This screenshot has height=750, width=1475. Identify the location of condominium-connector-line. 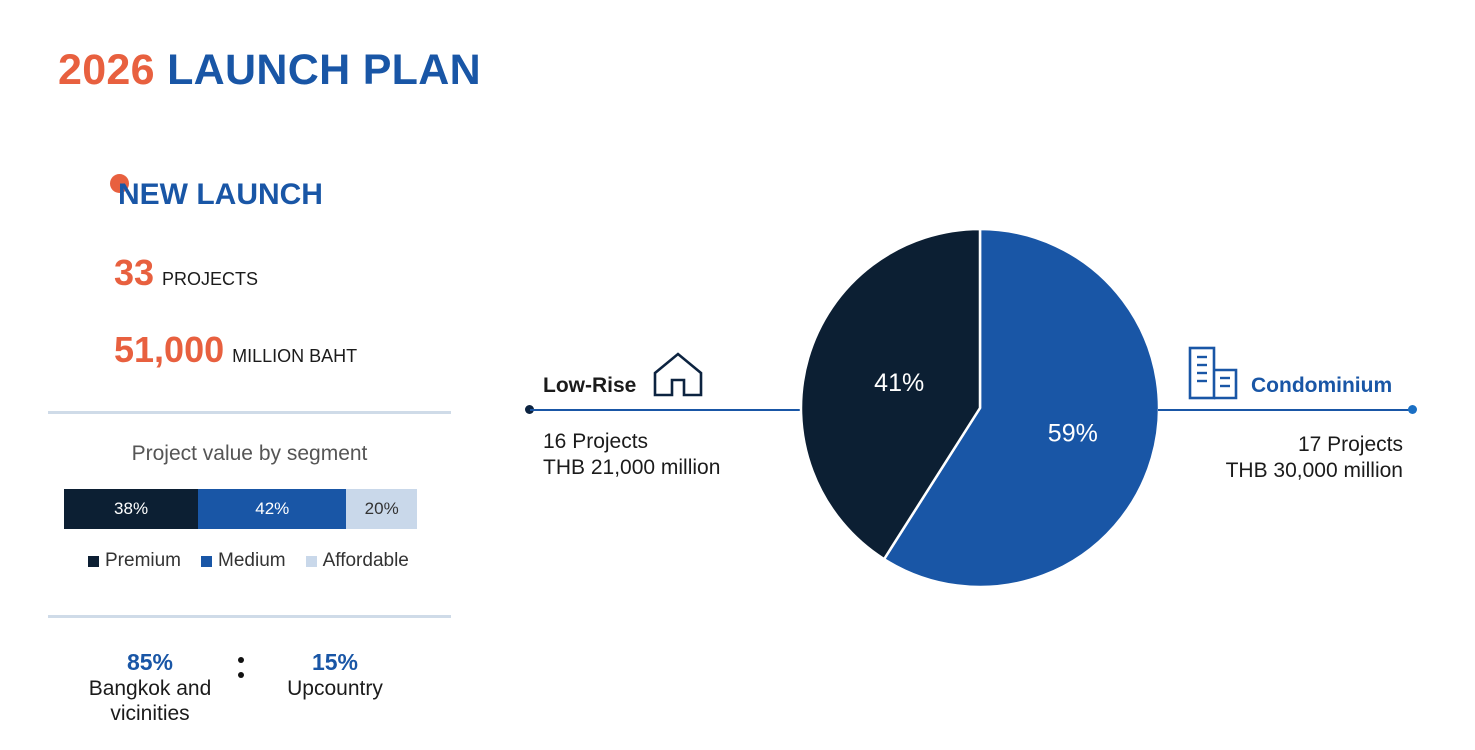
(1284, 410).